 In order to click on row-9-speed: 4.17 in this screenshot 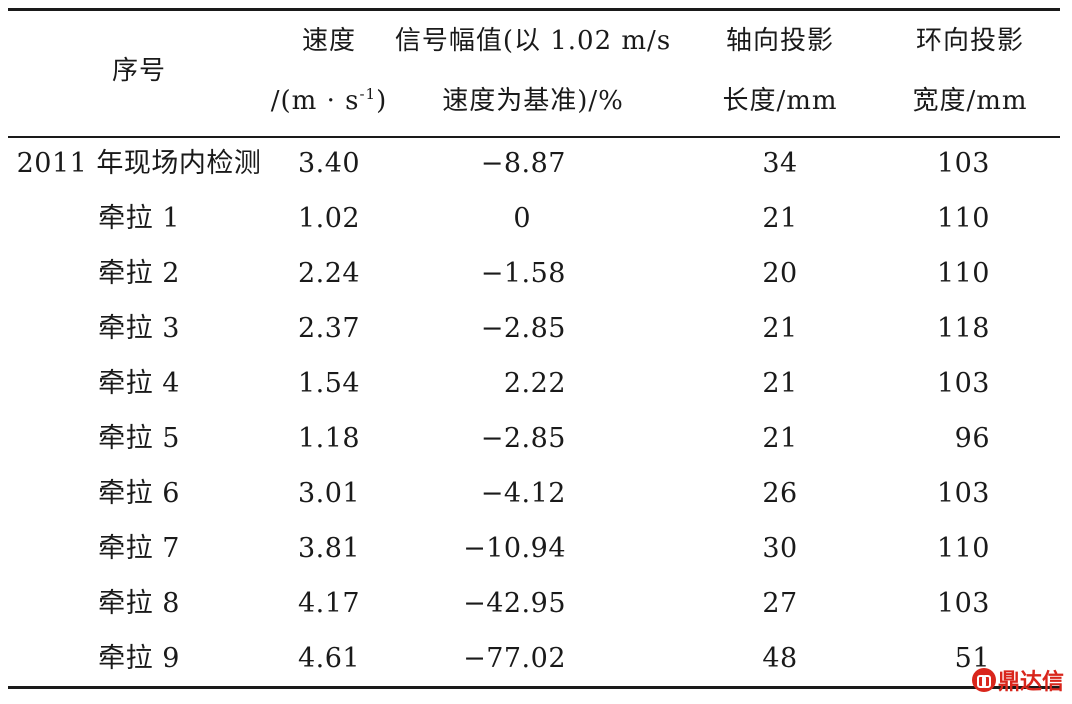, I will do `click(329, 603)`.